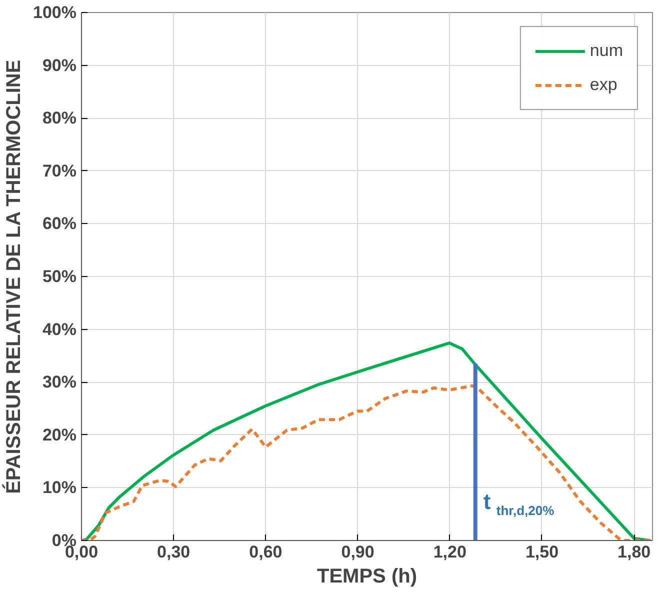 This screenshot has width=668, height=594. What do you see at coordinates (367, 577) in the screenshot?
I see `x-axis-title: TEMPS (h)` at bounding box center [367, 577].